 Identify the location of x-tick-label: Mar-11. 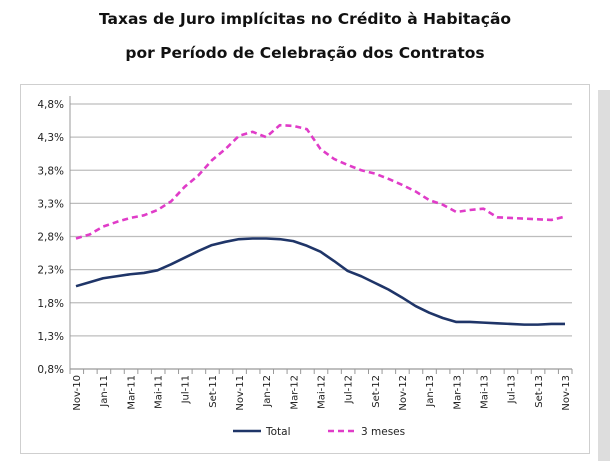
(131, 392).